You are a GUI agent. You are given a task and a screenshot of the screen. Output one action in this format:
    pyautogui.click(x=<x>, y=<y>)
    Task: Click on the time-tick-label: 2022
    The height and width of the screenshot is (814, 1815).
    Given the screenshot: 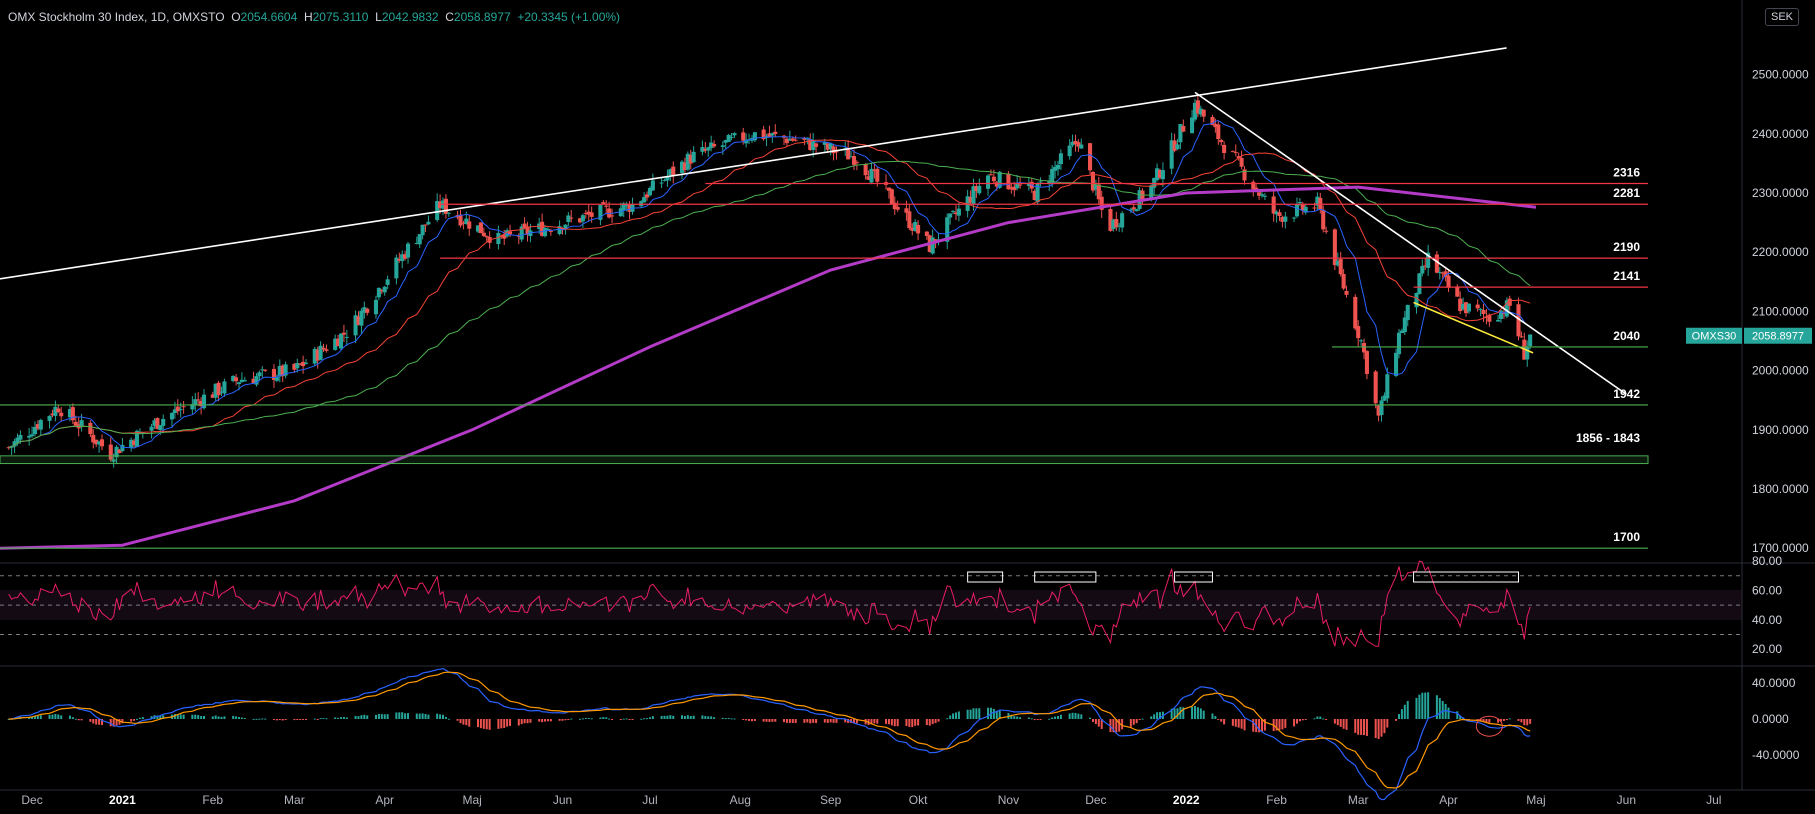 What is the action you would take?
    pyautogui.click(x=1186, y=800)
    